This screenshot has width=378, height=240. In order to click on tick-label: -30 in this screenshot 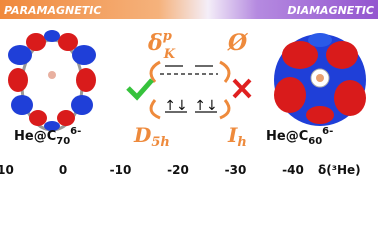, I will do `click(236, 170)`.